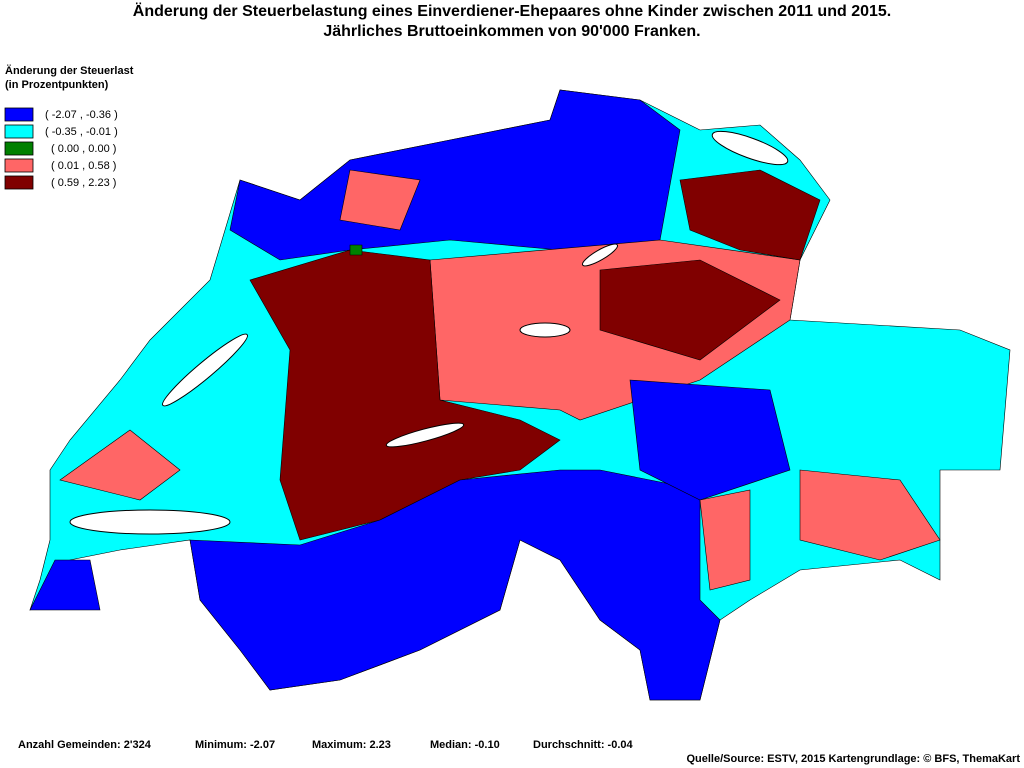  I want to click on stat-mean: Durchschnitt: -0.04, so click(583, 745).